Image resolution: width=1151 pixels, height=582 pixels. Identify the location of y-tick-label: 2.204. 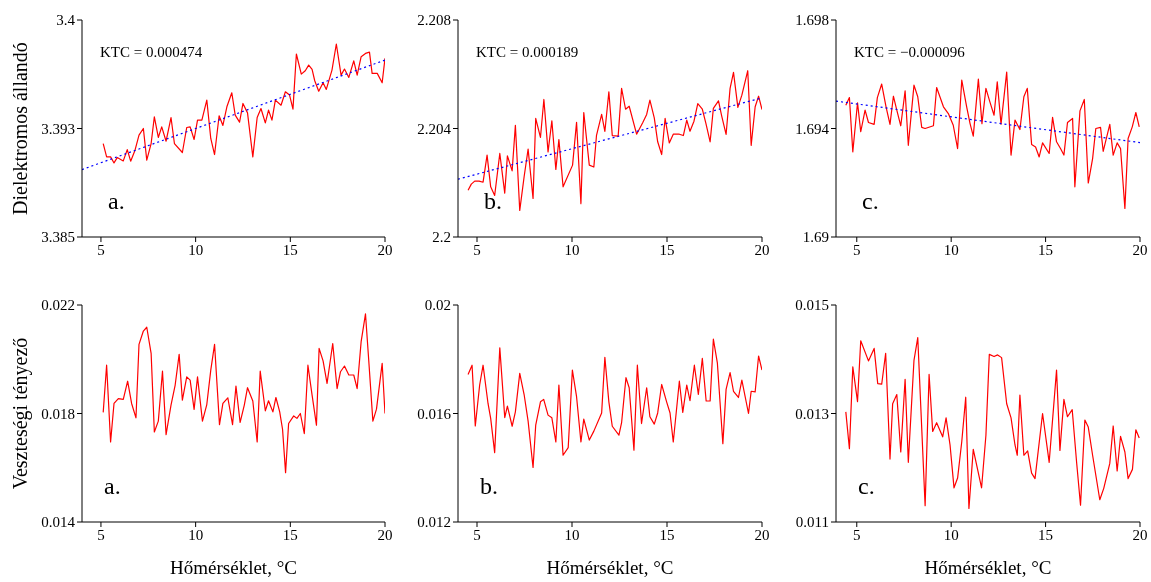
(434, 128).